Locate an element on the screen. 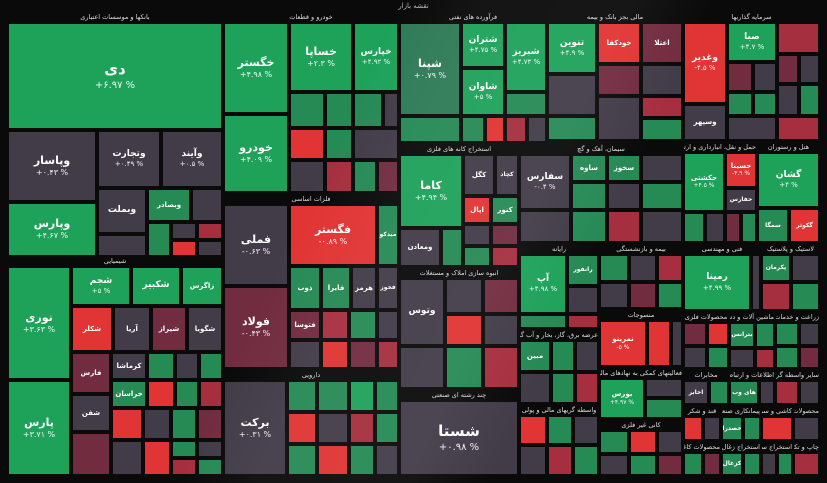  tile-سخوز: سخوز is located at coordinates (624, 168).